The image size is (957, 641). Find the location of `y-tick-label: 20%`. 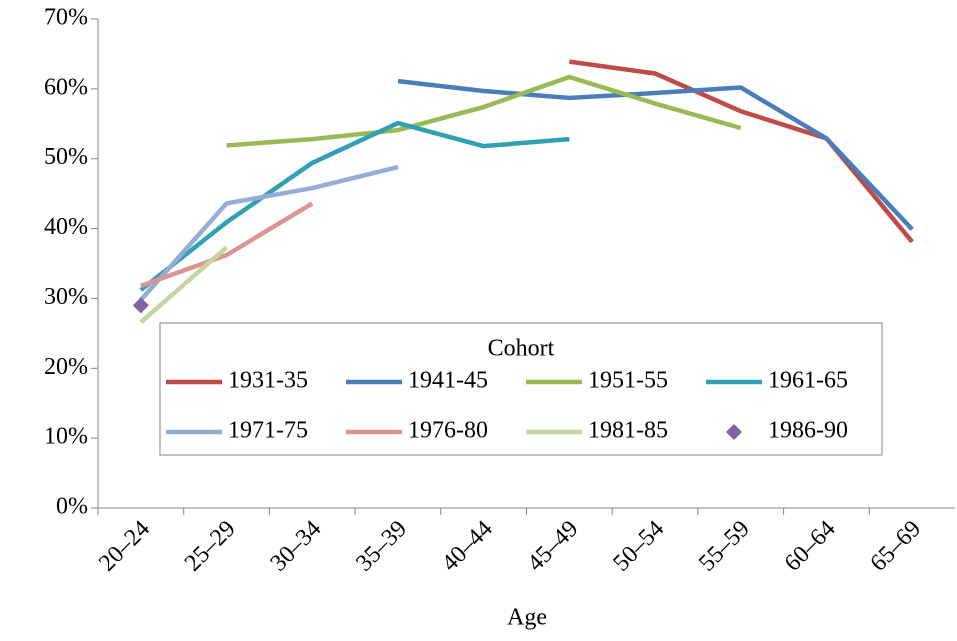

y-tick-label: 20% is located at coordinates (66, 367).